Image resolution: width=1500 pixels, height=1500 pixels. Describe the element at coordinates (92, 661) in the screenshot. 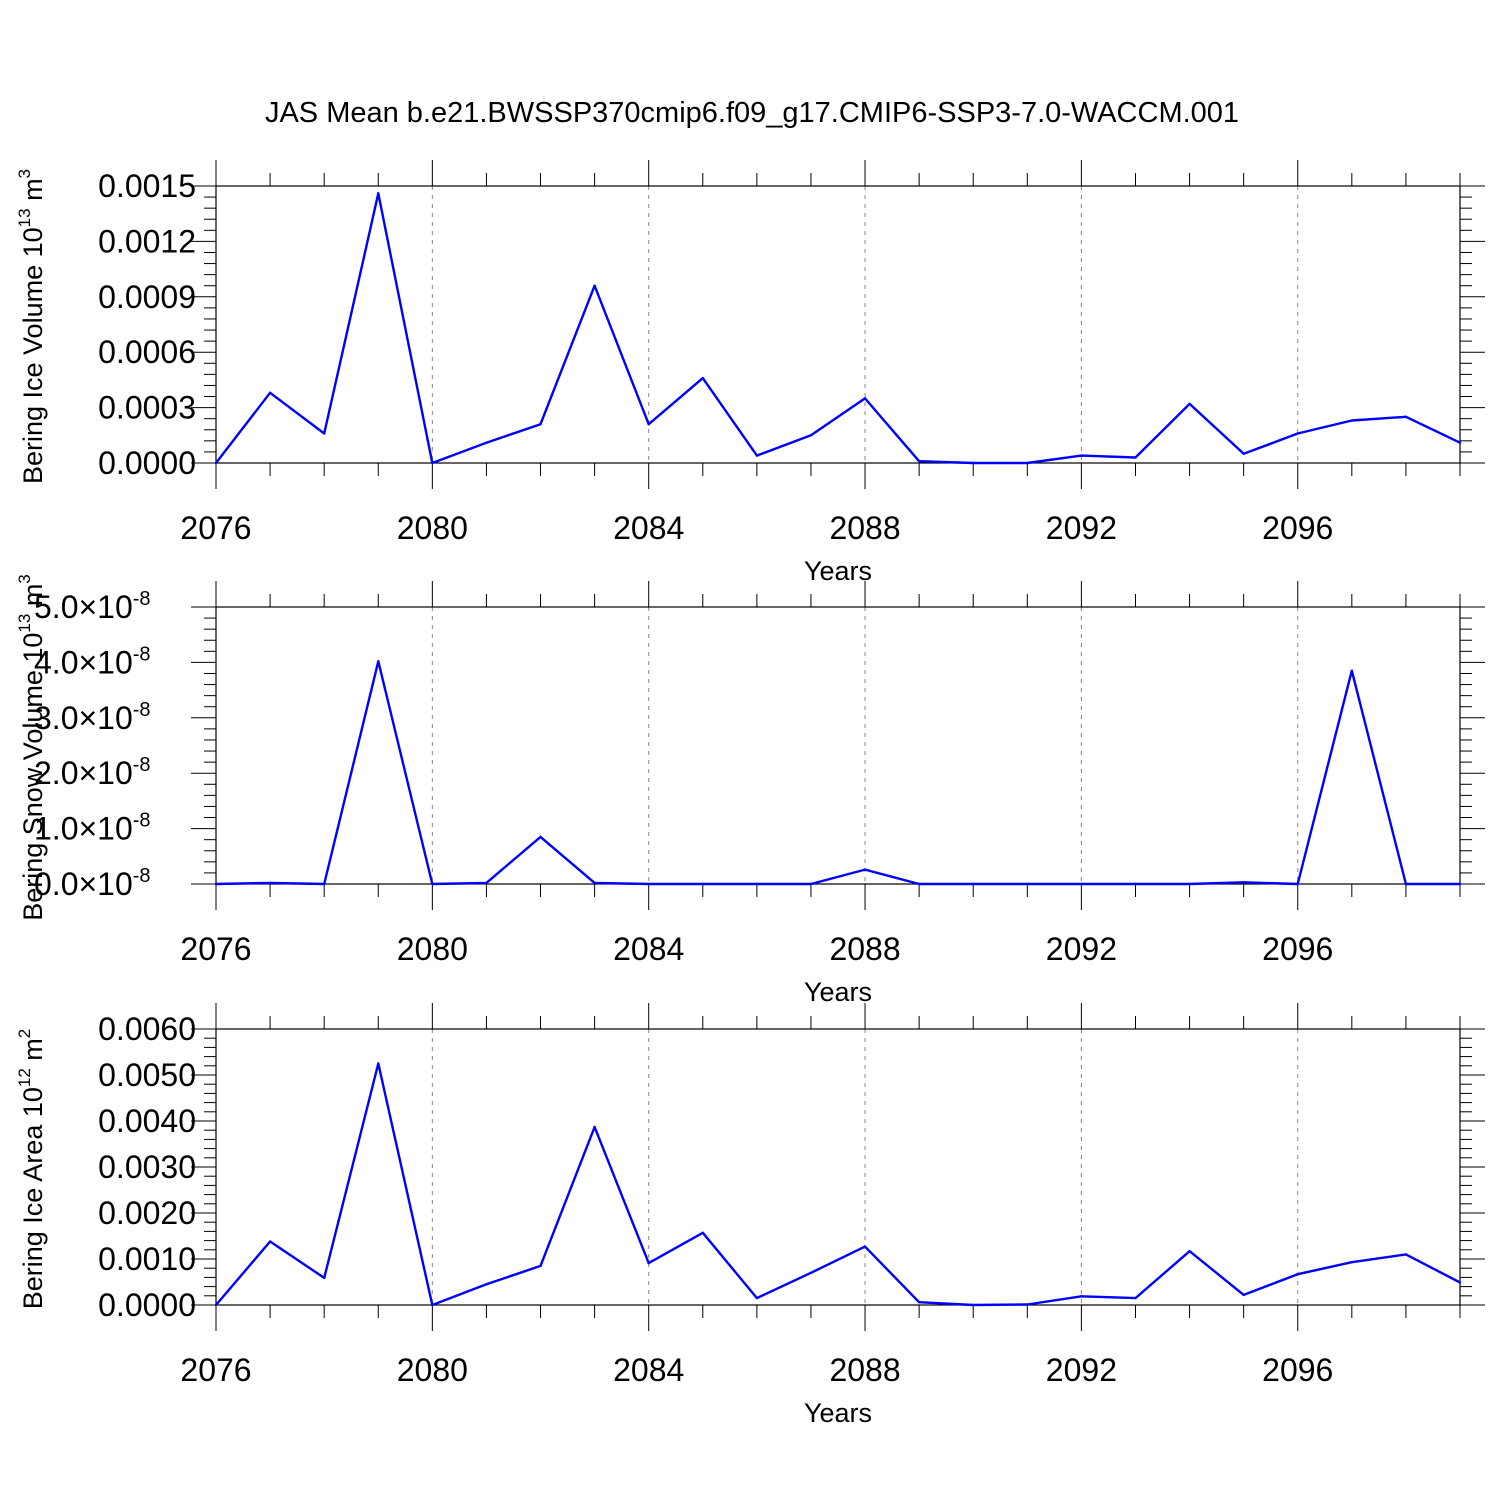

I see `y-tick-label: 4.0×10⁻⁸` at that location.